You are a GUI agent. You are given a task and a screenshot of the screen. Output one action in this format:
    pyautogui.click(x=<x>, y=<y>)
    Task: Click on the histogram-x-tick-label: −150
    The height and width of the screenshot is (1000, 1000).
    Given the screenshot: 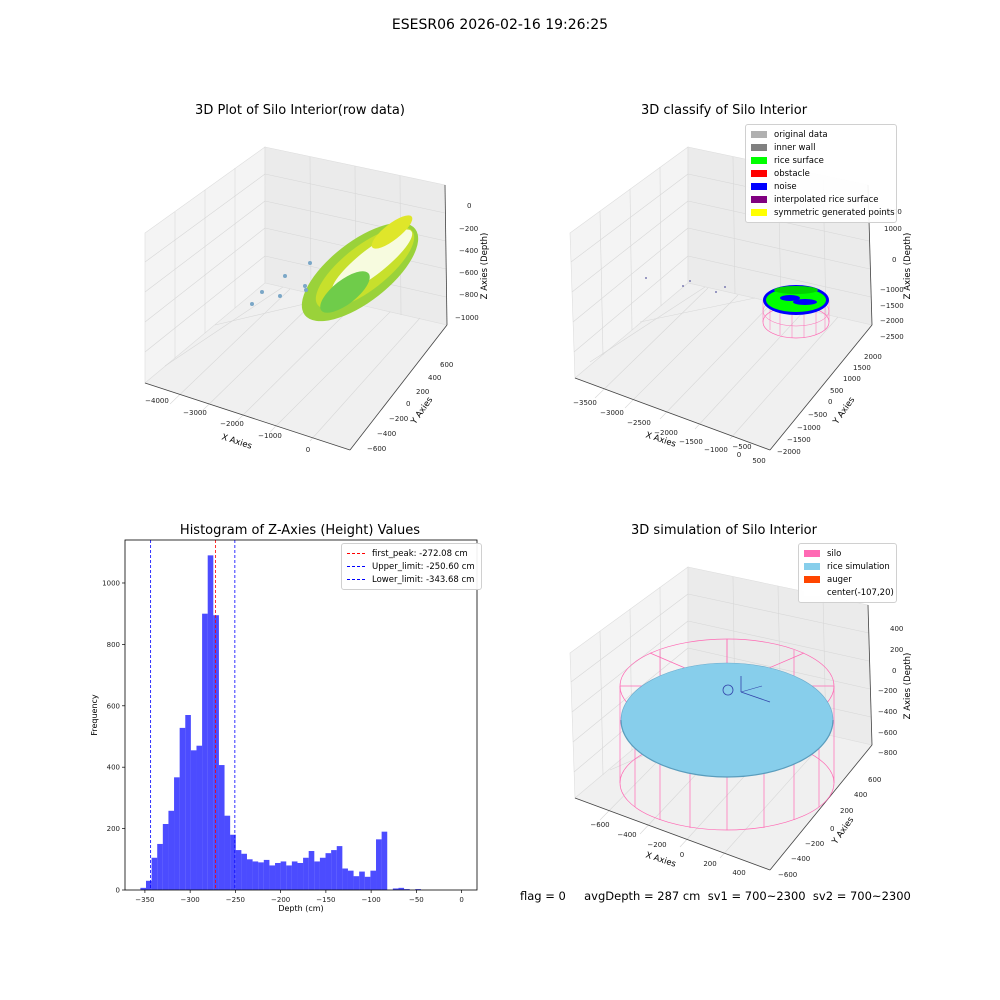 What is the action you would take?
    pyautogui.click(x=325, y=900)
    